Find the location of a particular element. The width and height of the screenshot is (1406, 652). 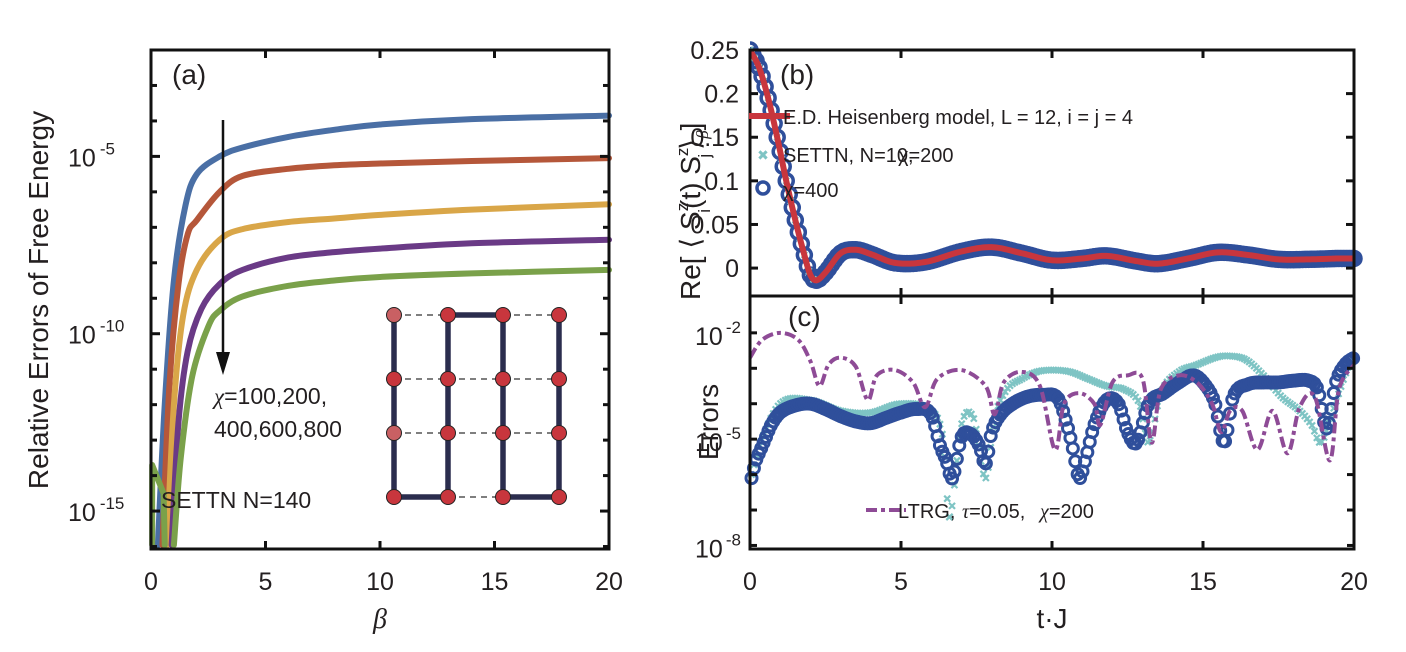

y-tick-label: 10 -2 is located at coordinates (718, 334).